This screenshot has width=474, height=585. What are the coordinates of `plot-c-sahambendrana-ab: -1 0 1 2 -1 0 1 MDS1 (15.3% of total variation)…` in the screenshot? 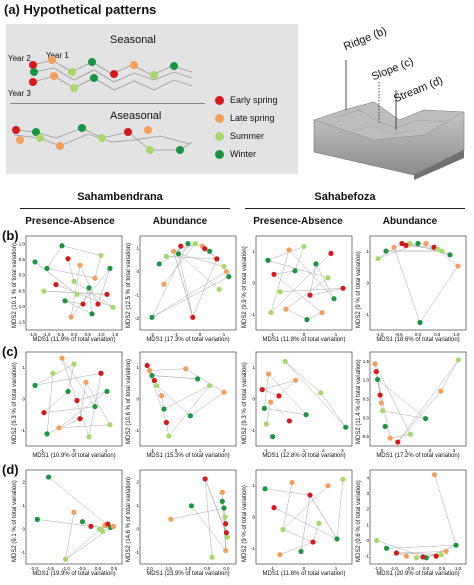 It's located at (183, 404).